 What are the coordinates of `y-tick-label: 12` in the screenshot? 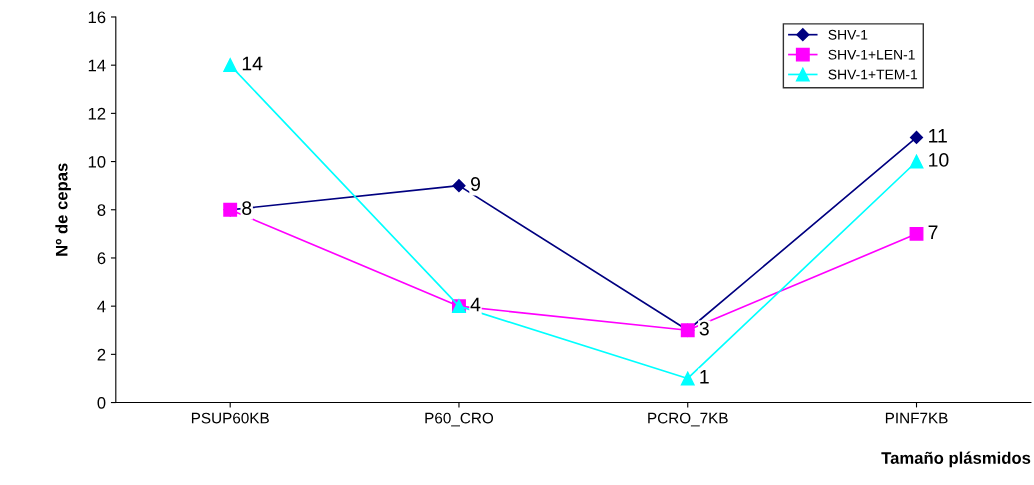 It's located at (97, 113).